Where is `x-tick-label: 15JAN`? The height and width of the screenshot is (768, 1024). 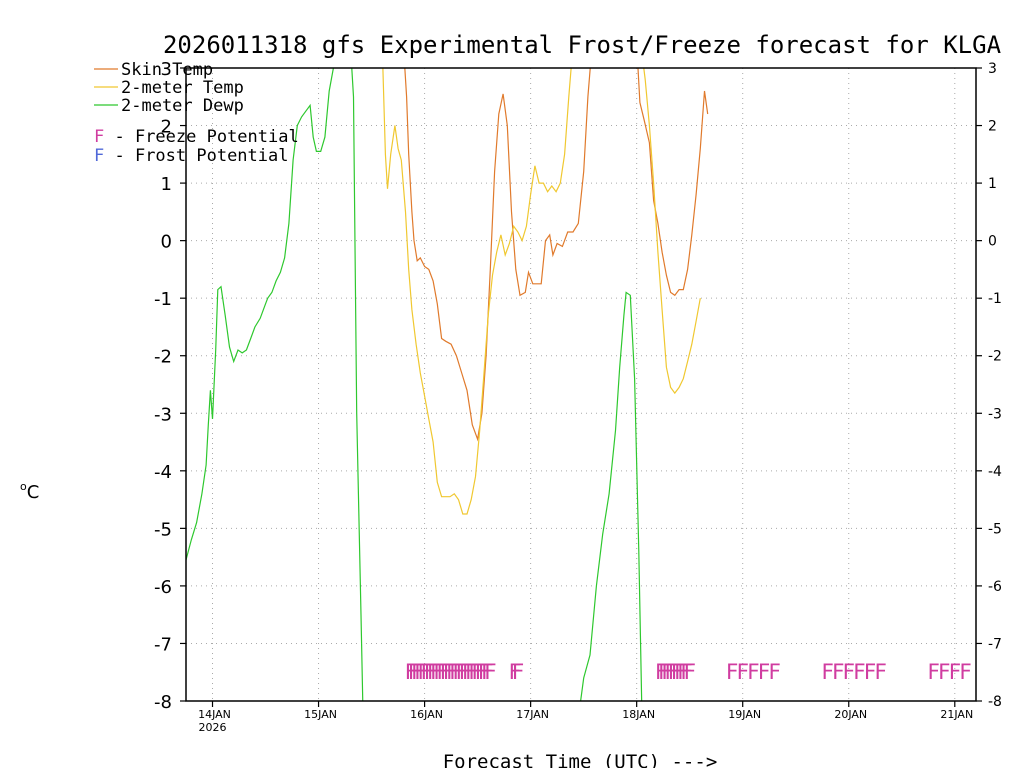 x-tick-label: 15JAN is located at coordinates (320, 714).